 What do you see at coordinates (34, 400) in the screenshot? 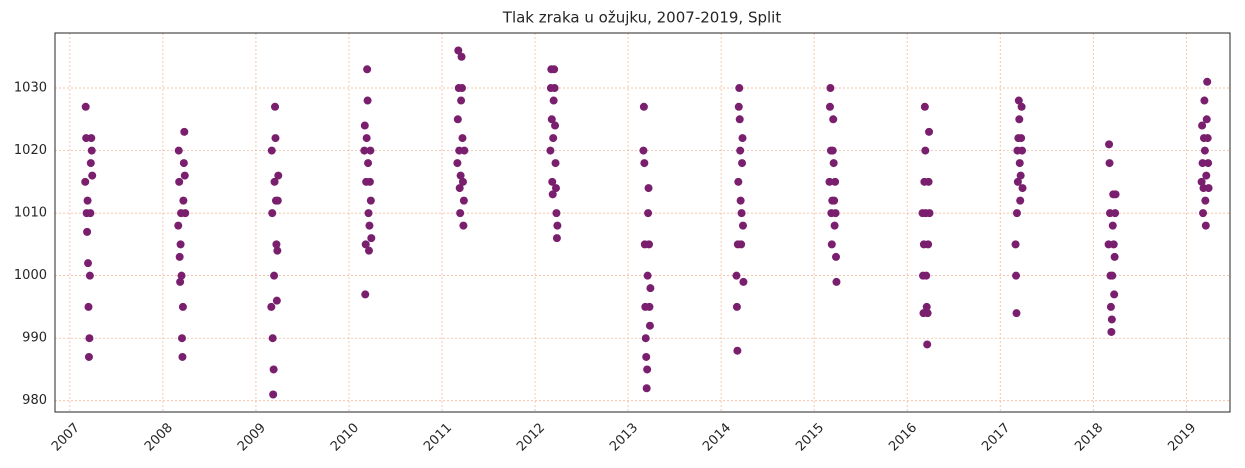
I see `y-tick-label: 980` at bounding box center [34, 400].